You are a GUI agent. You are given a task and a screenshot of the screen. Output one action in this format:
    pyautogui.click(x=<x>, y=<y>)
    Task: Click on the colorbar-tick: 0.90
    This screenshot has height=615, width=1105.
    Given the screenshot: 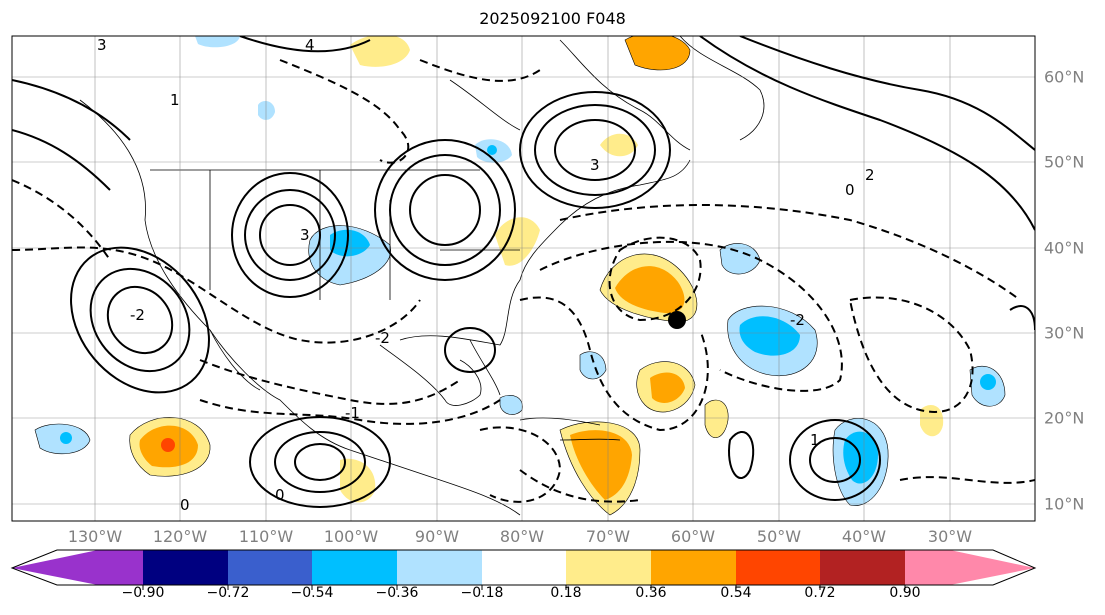 What is the action you would take?
    pyautogui.click(x=905, y=593)
    